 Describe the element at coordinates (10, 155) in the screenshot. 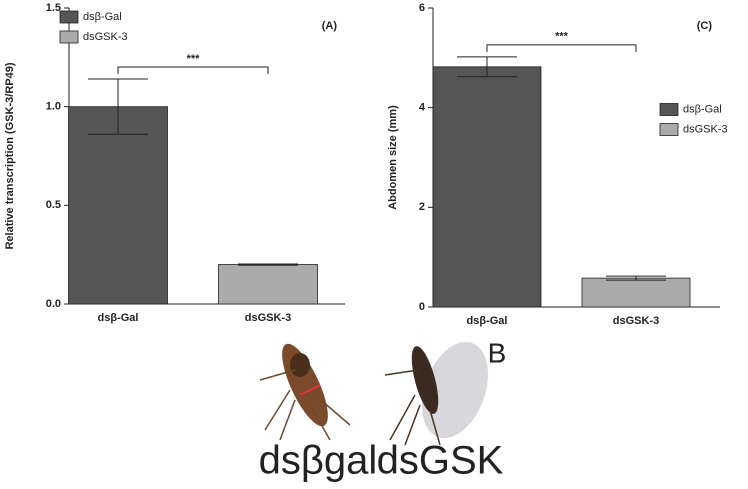

I see `y-axis-label: Relative transcription (GSK-3/RP49)` at that location.